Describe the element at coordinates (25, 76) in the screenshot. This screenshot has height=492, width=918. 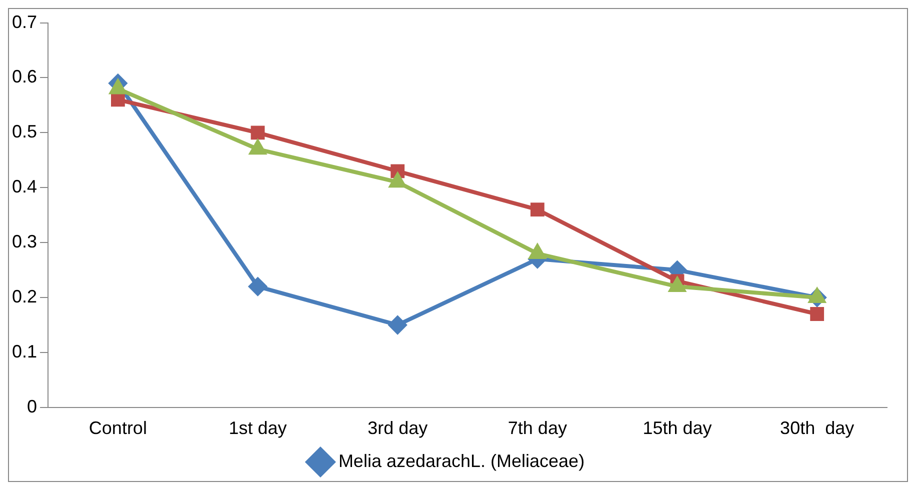
I see `y-tick-label: 0.6` at that location.